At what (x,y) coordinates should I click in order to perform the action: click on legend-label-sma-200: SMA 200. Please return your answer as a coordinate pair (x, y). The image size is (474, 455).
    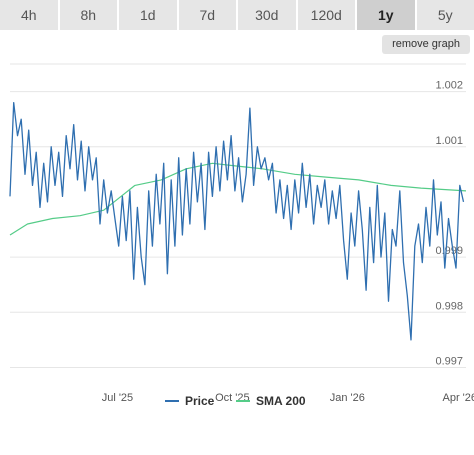
    Looking at the image, I should click on (281, 401).